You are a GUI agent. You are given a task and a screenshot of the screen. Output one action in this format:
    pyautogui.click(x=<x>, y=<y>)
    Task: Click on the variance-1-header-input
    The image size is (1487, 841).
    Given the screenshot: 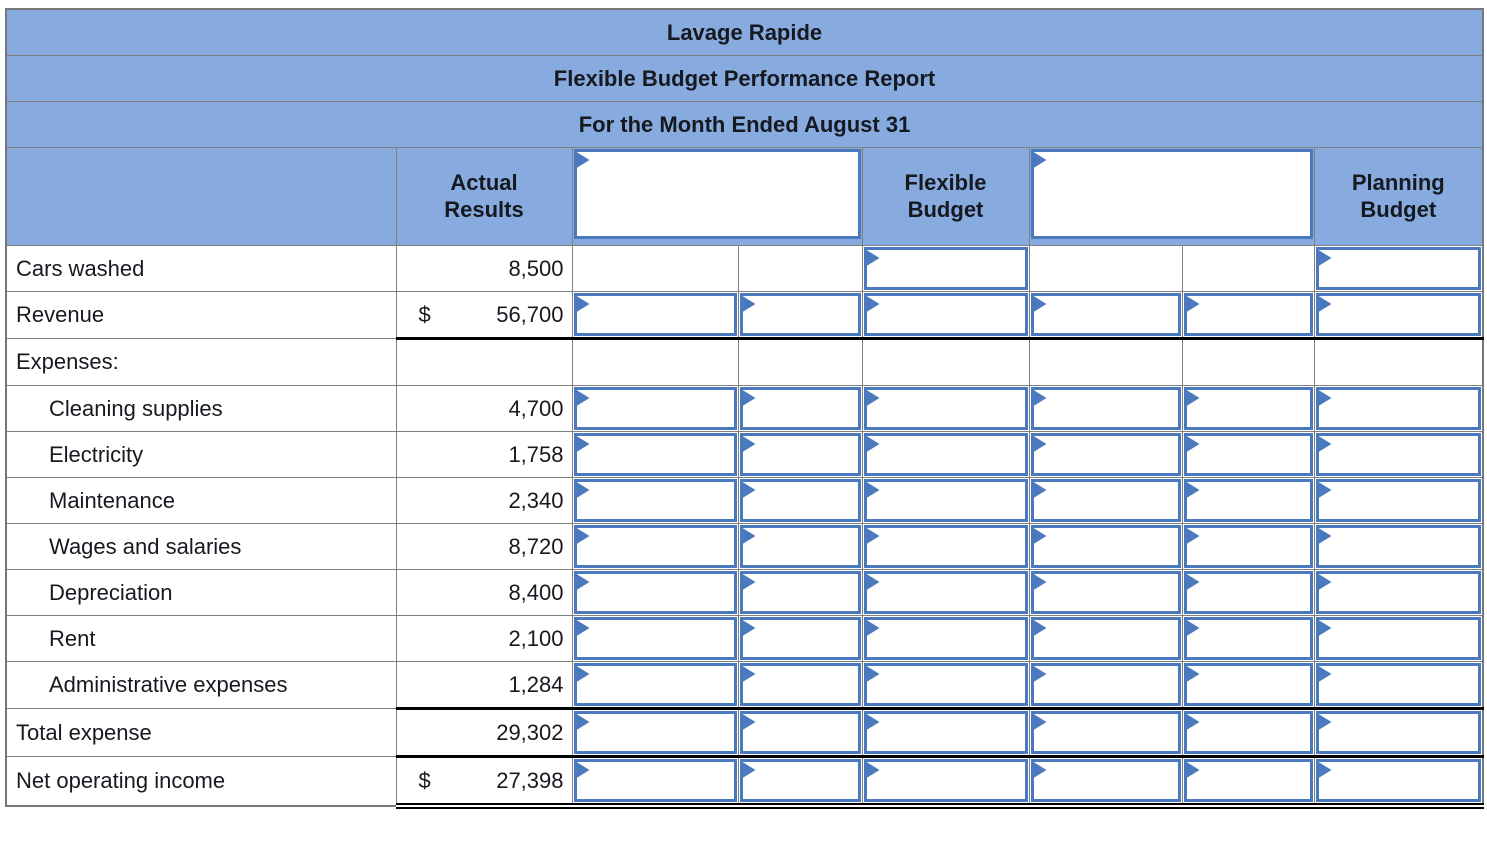 What is the action you would take?
    pyautogui.click(x=717, y=194)
    